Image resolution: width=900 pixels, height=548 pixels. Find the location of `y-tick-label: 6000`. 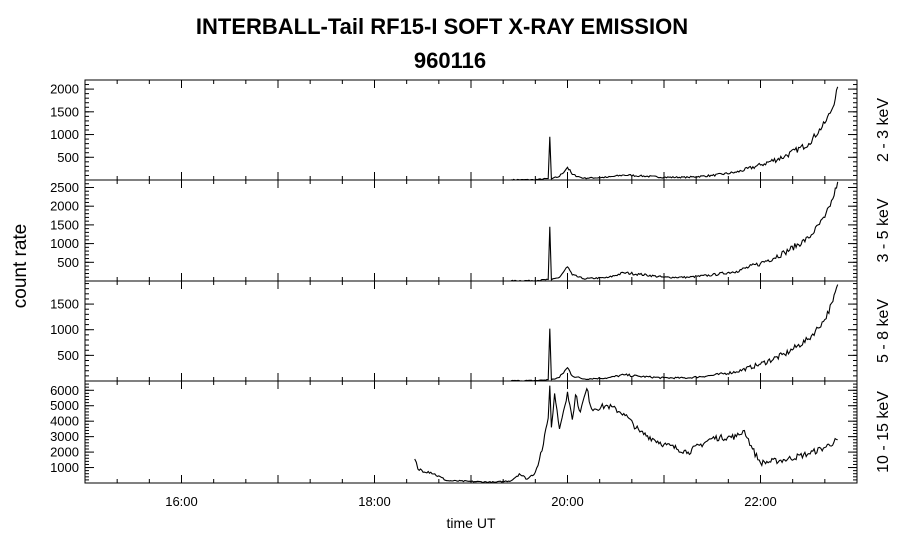

y-tick-label: 6000 is located at coordinates (64, 390).